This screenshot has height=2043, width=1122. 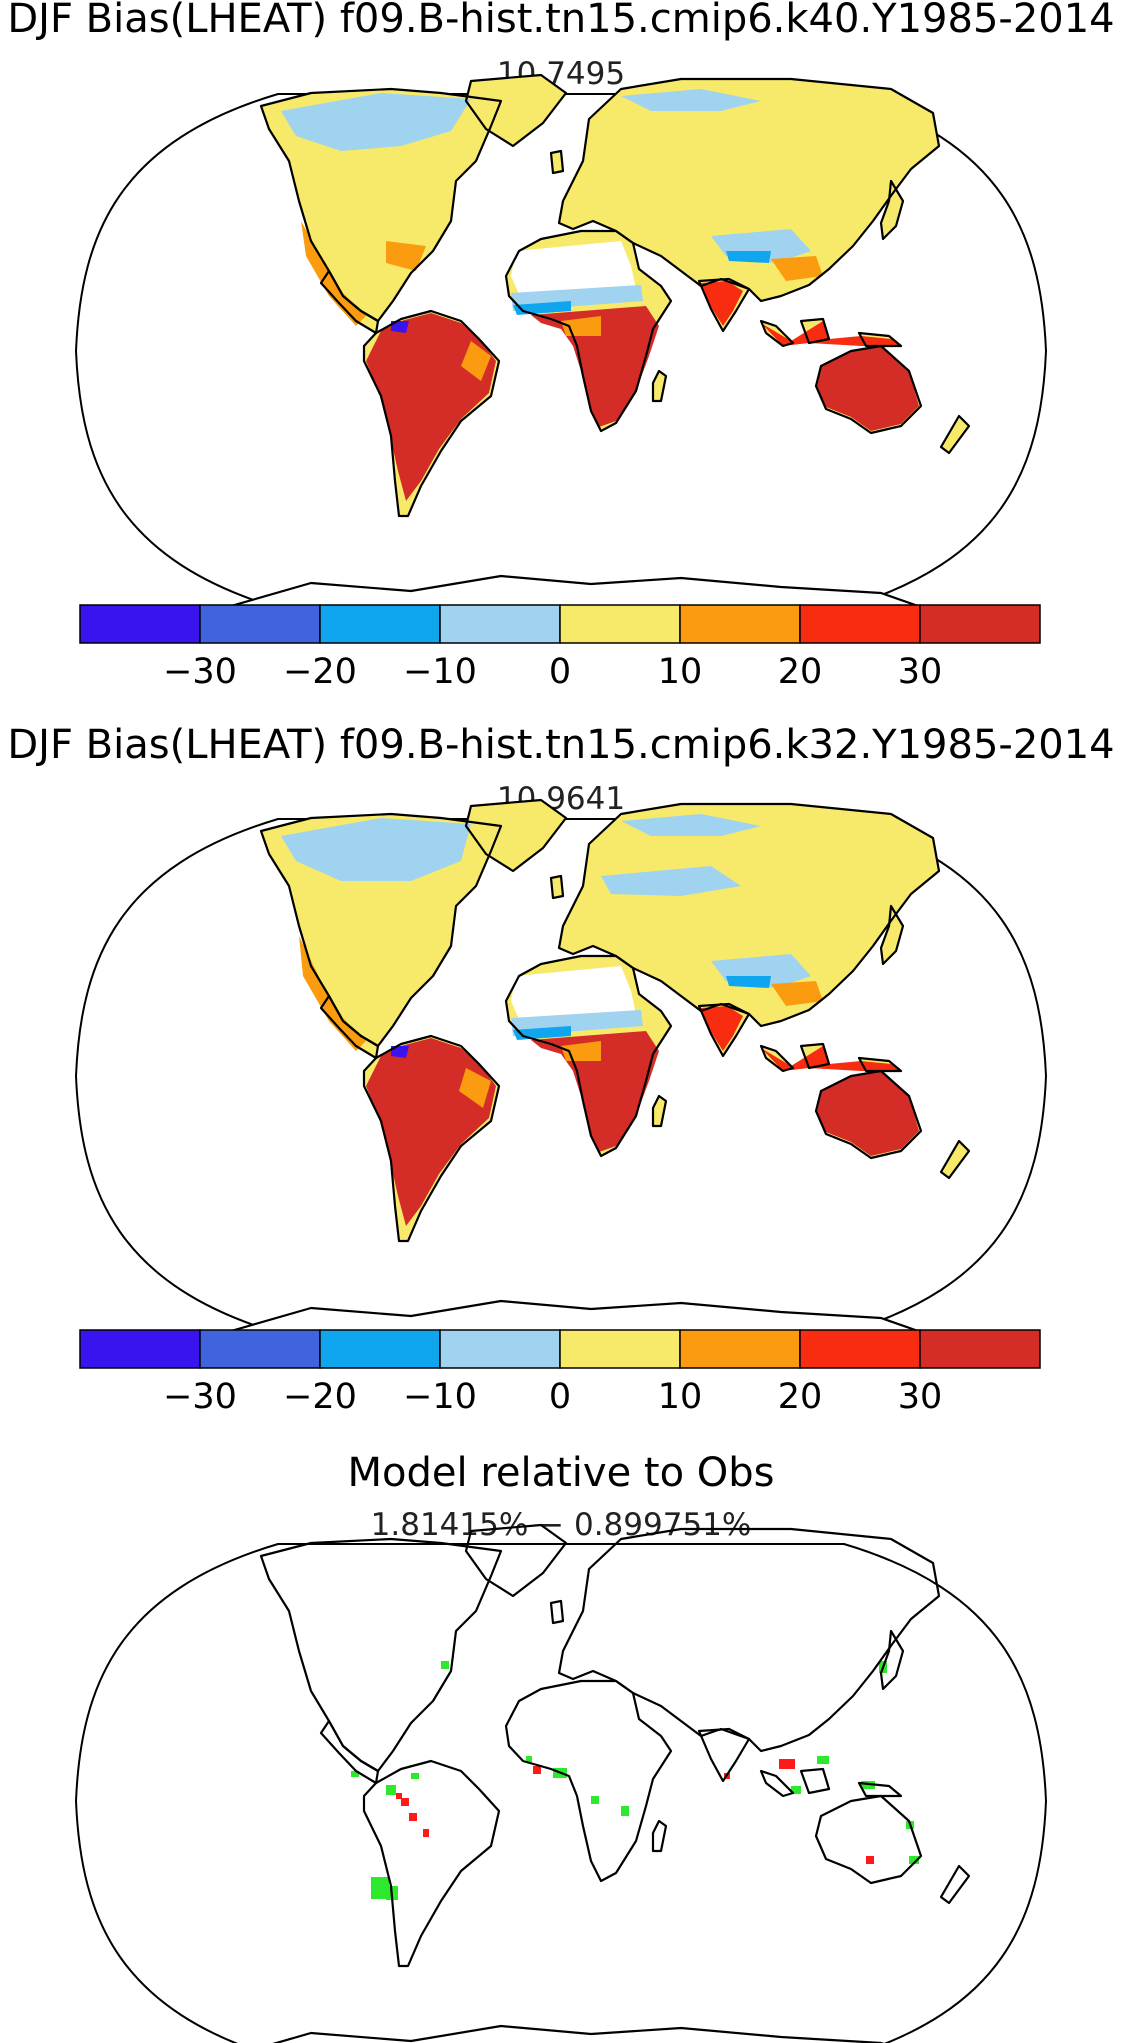 What do you see at coordinates (722, 1028) in the screenshot?
I see `map-2-region-india` at bounding box center [722, 1028].